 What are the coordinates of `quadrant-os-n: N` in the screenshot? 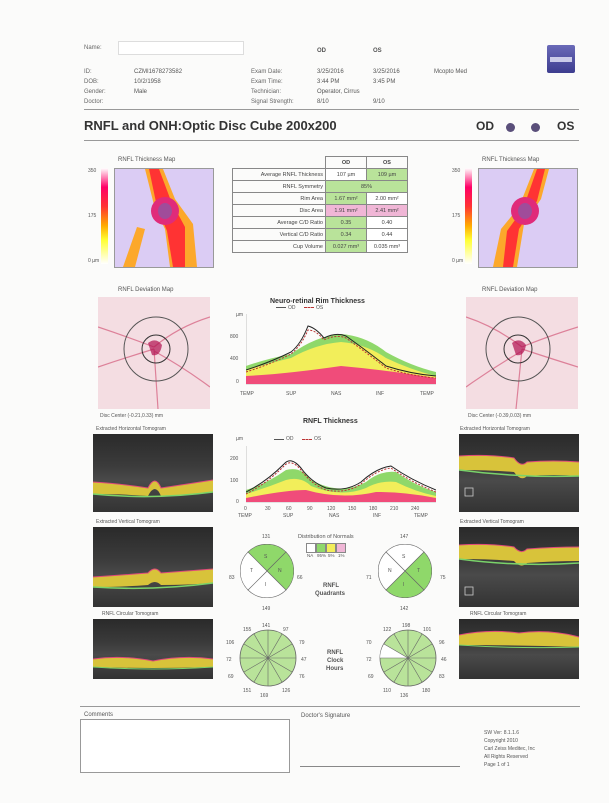 It's located at (390, 571).